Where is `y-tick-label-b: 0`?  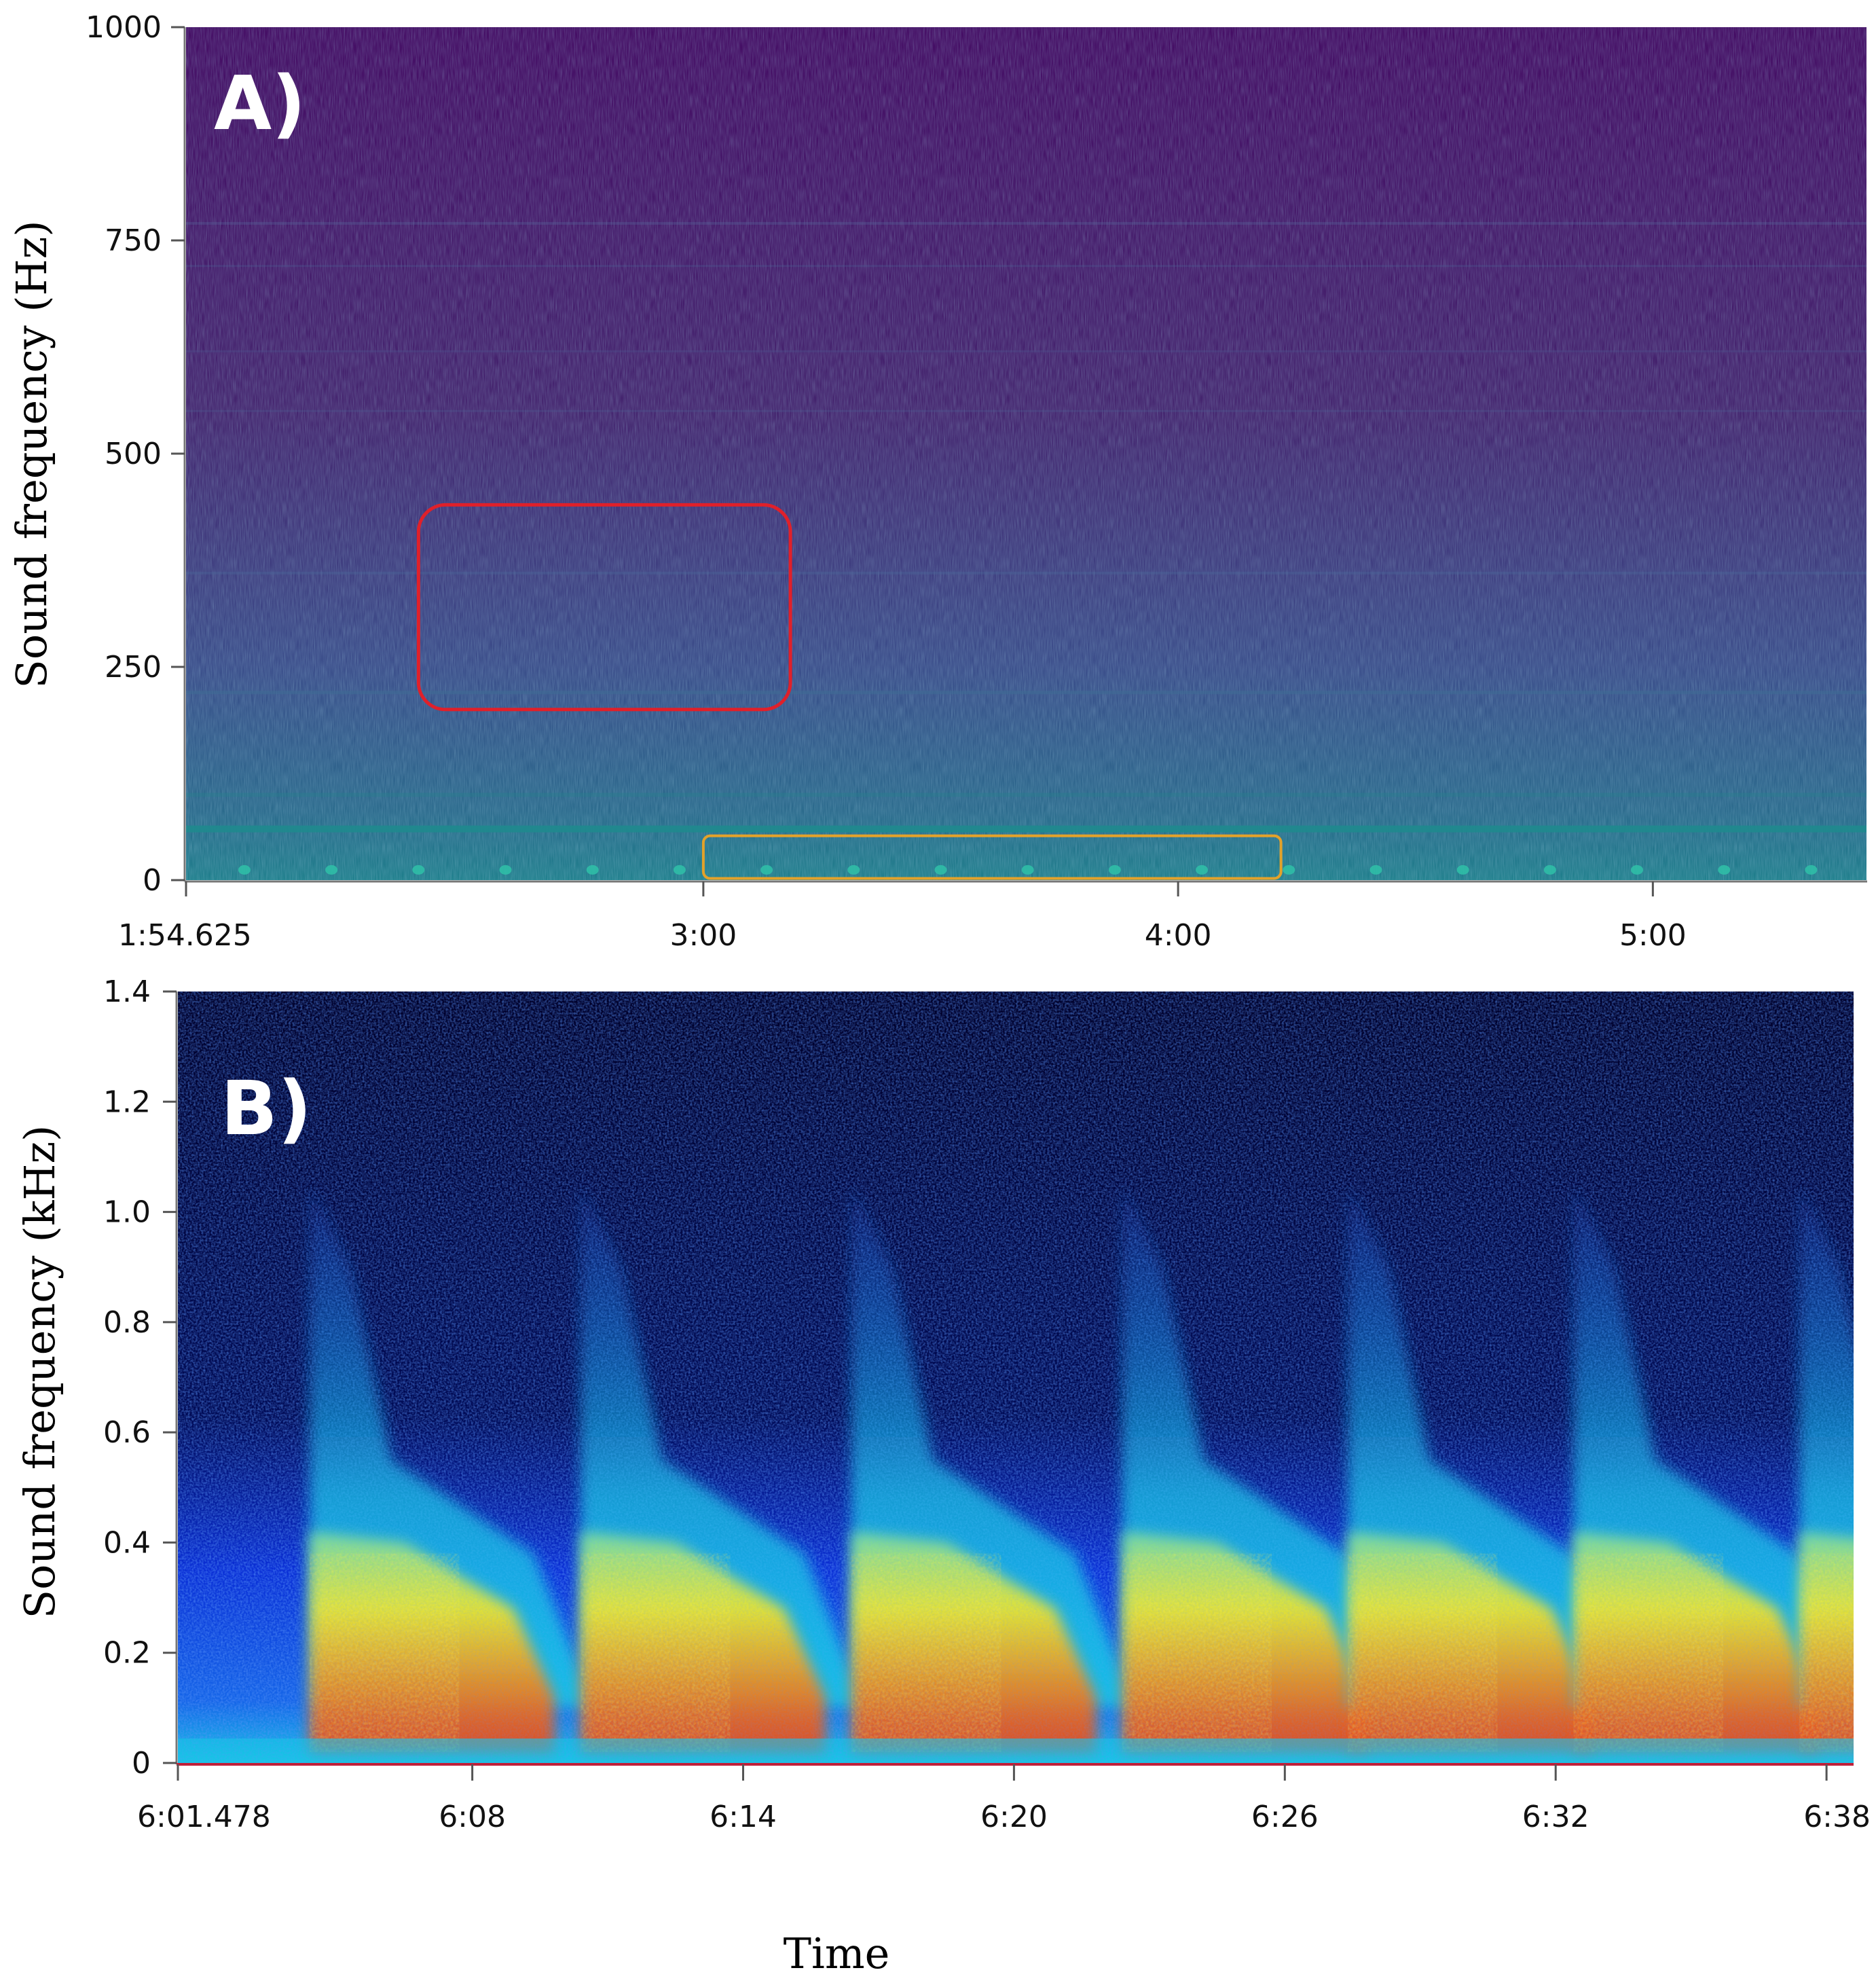 y-tick-label-b: 0 is located at coordinates (141, 1763).